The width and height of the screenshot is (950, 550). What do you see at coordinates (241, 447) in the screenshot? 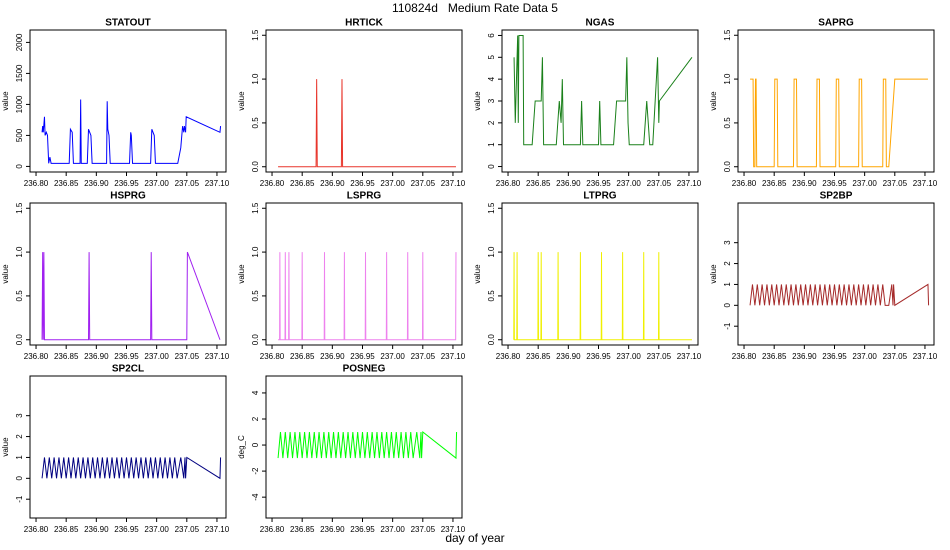
I see `y-axis-label: deg_C` at bounding box center [241, 447].